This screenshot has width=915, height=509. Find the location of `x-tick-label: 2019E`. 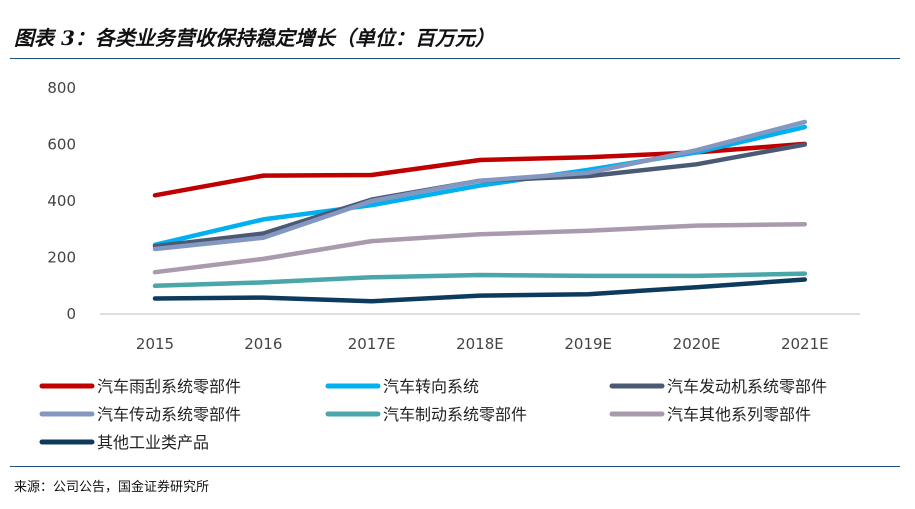

x-tick-label: 2019E is located at coordinates (588, 344).